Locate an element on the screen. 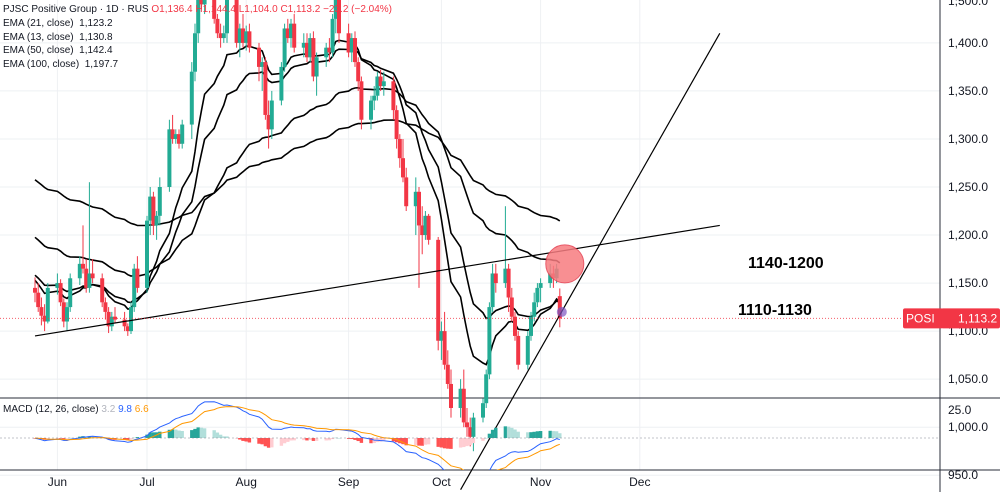 Image resolution: width=1000 pixels, height=497 pixels. ema-legend-row: EMA (13, close) 1,130.8 is located at coordinates (60, 38).